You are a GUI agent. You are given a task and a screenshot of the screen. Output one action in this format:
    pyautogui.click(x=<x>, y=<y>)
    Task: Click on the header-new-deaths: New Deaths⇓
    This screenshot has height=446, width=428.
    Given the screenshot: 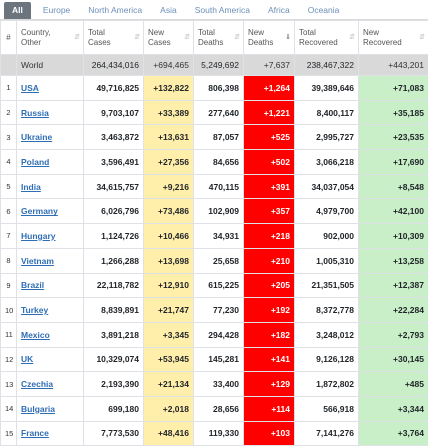 What is the action you would take?
    pyautogui.click(x=269, y=38)
    